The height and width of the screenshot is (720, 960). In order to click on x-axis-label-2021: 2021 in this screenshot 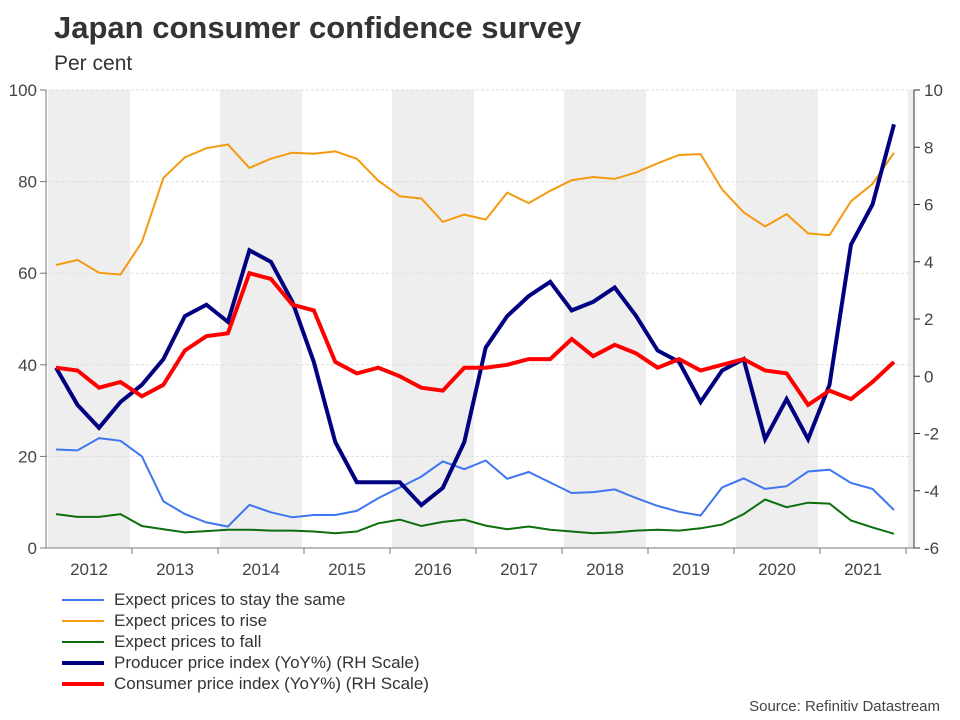, I will do `click(863, 569)`.